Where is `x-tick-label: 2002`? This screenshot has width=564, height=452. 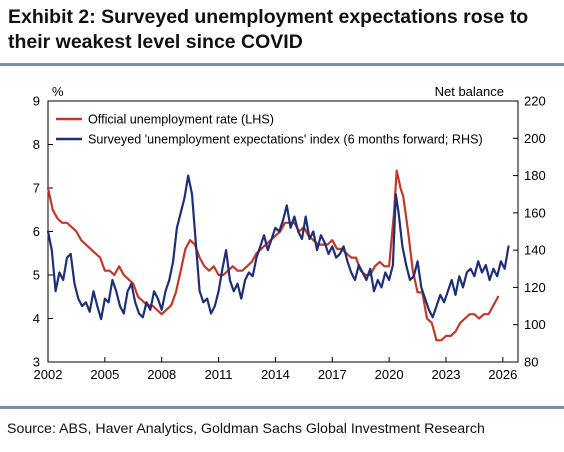
x-tick-label: 2002 is located at coordinates (48, 374).